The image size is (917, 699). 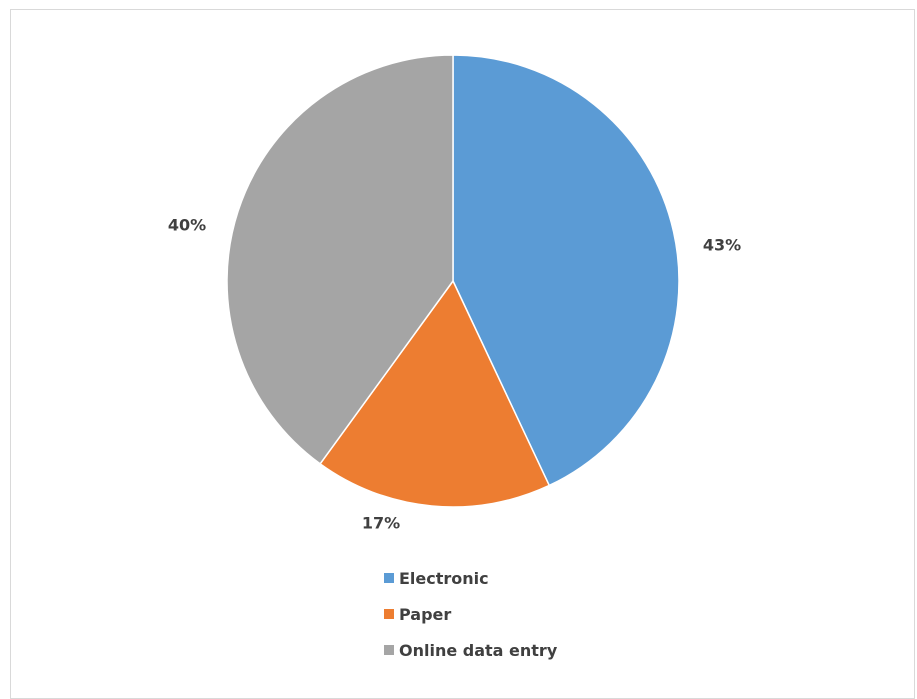 What do you see at coordinates (187, 225) in the screenshot?
I see `data-label-online-data-entry: 40%` at bounding box center [187, 225].